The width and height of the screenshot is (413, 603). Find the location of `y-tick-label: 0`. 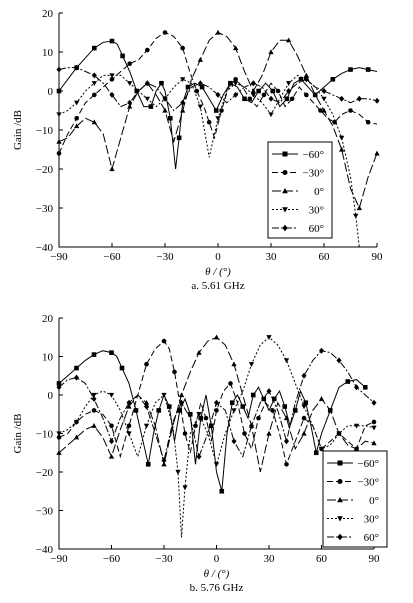

y-tick-label: 0 is located at coordinates (51, 396).